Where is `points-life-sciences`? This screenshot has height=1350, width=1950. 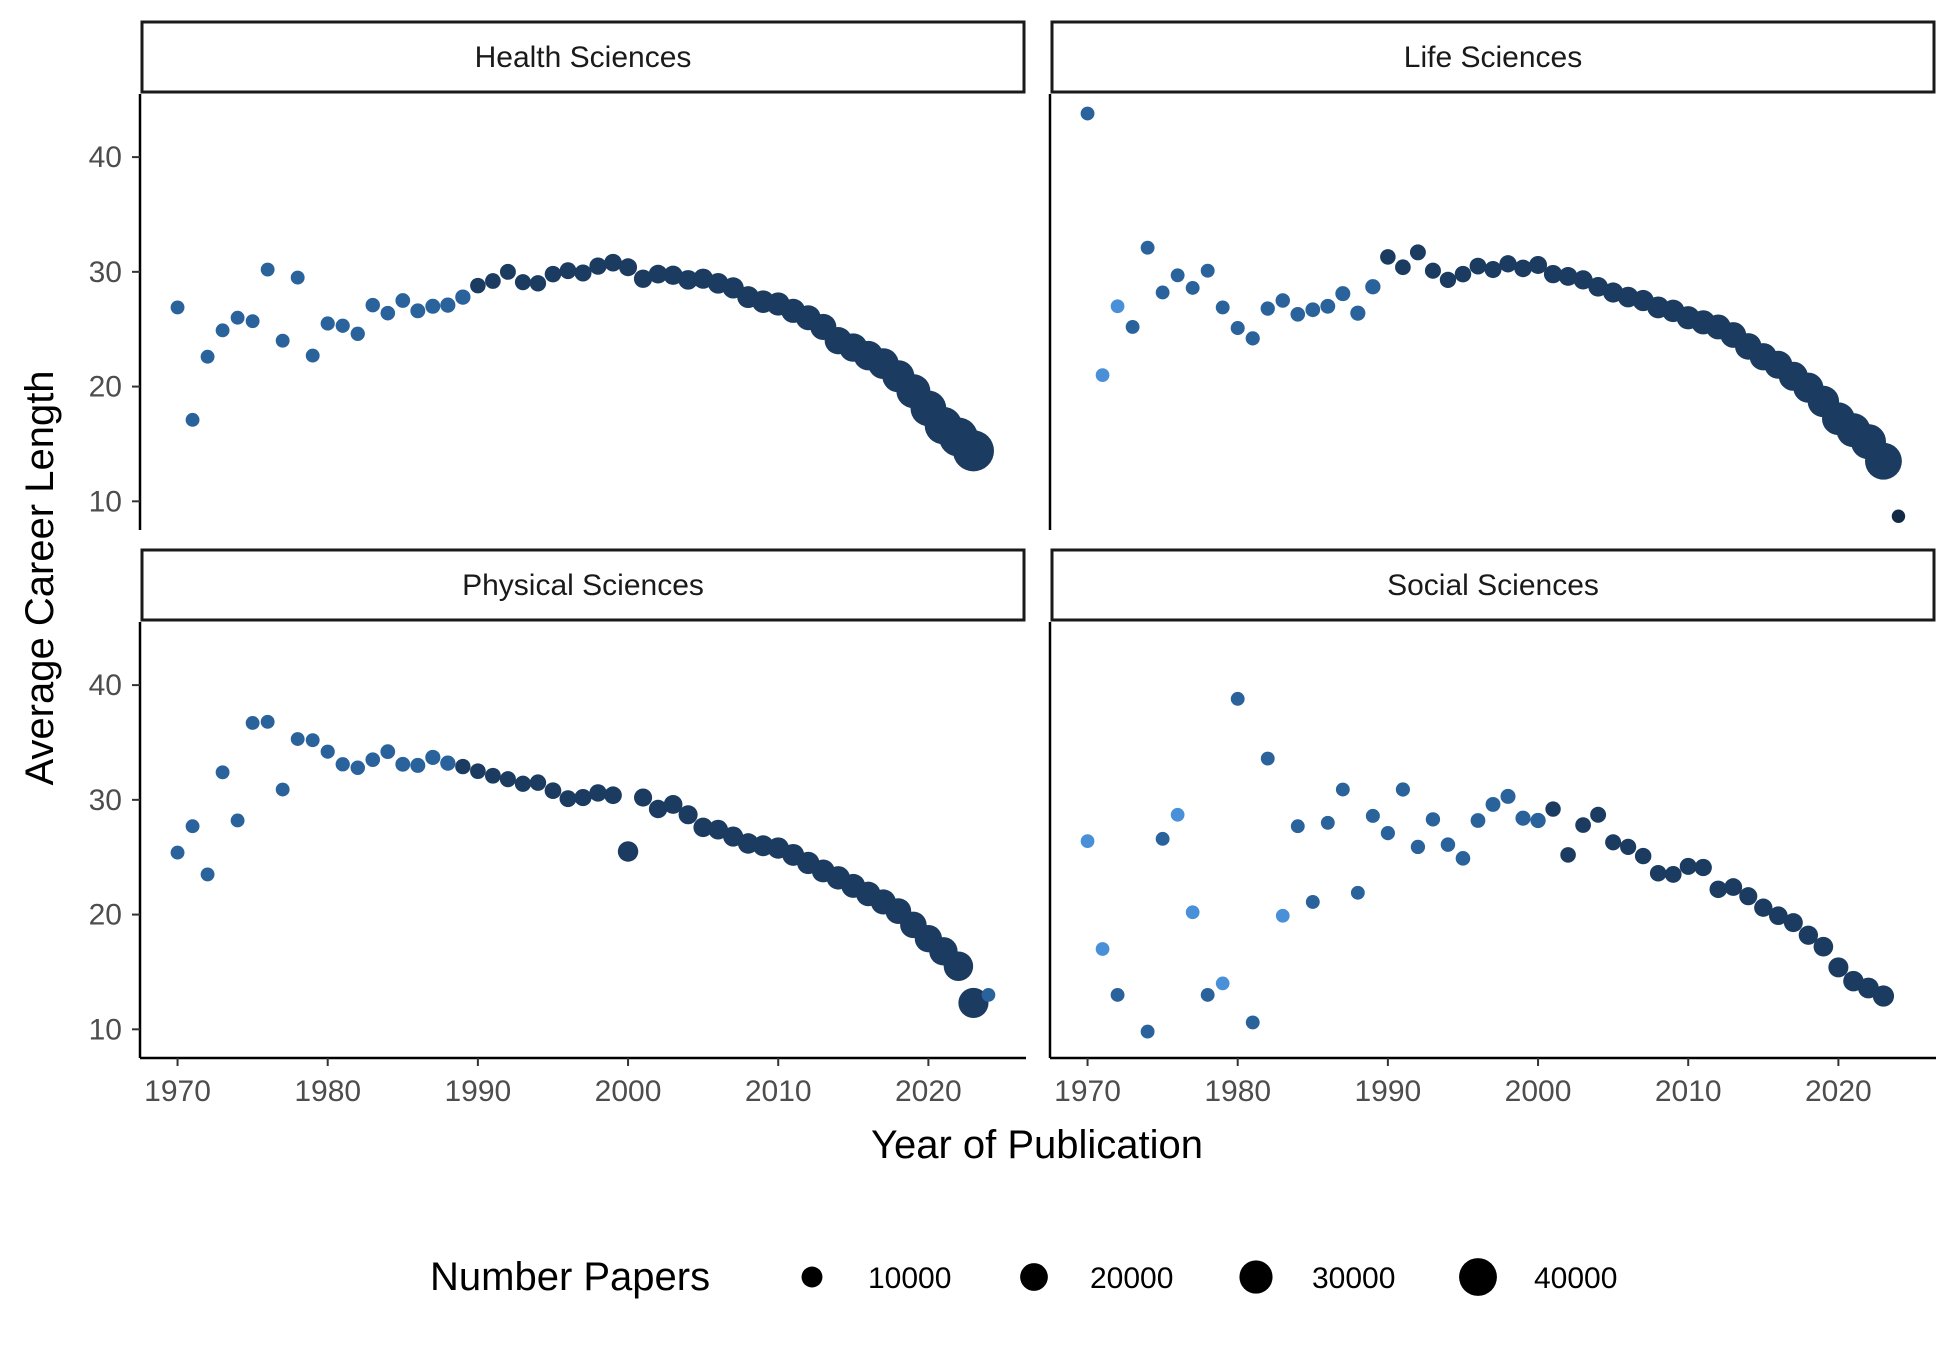
points-life-sciences is located at coordinates (1493, 314).